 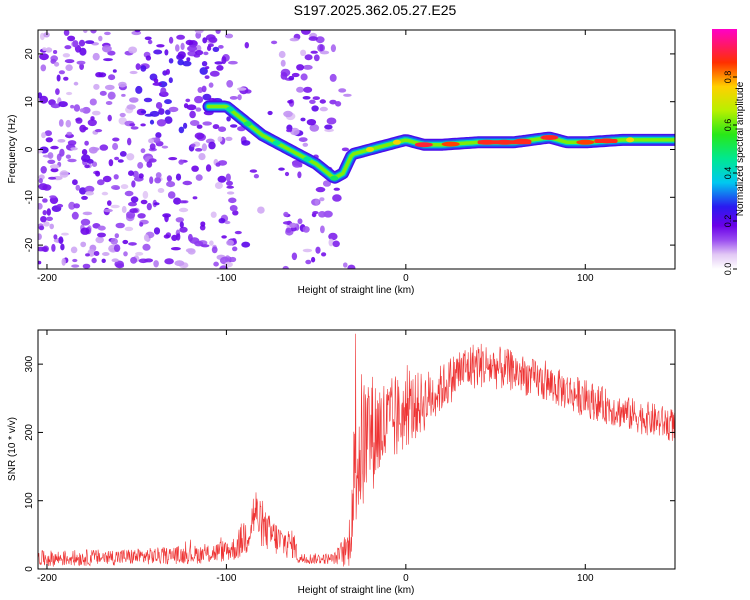 I want to click on x-tick-label: 0, so click(x=406, y=278).